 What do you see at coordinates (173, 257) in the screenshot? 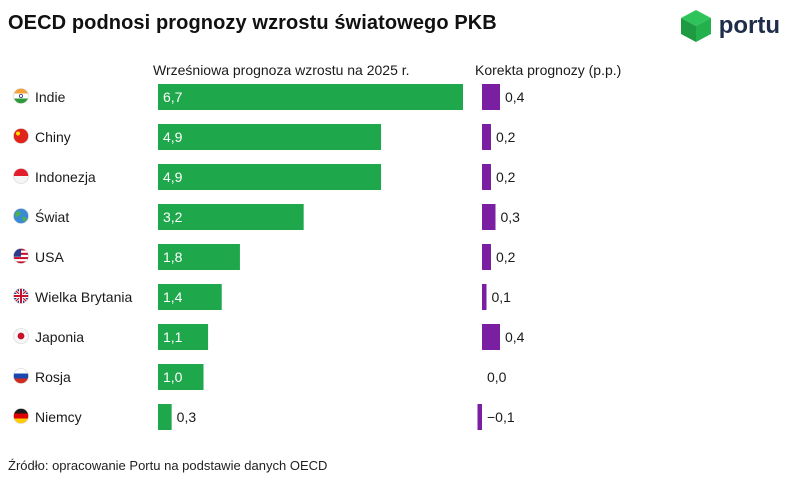
I see `growth-value-label-row-4: 1,8` at bounding box center [173, 257].